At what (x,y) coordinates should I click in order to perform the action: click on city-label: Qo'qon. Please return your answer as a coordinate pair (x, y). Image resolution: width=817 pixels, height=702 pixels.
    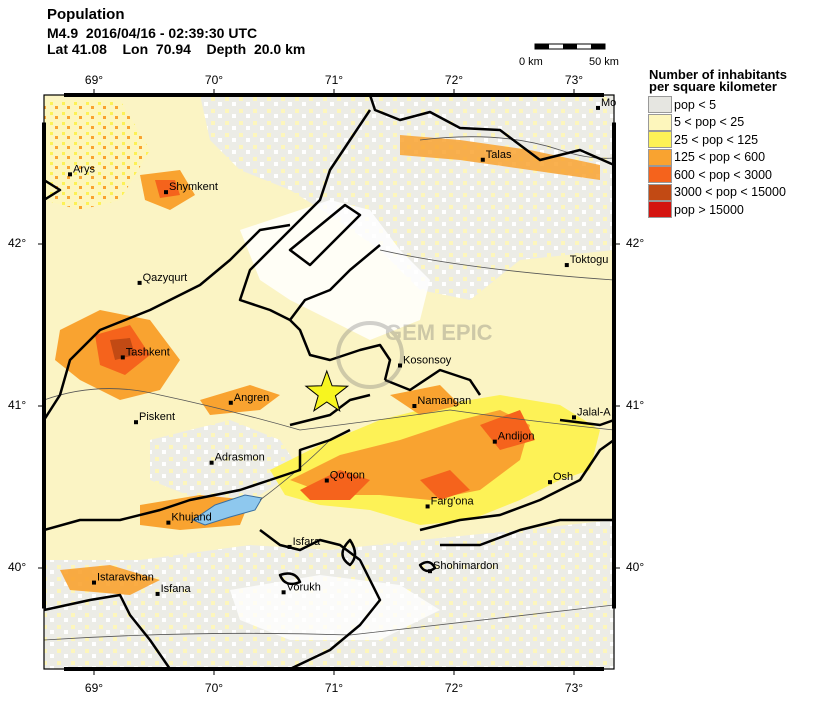
    Looking at the image, I should click on (347, 476).